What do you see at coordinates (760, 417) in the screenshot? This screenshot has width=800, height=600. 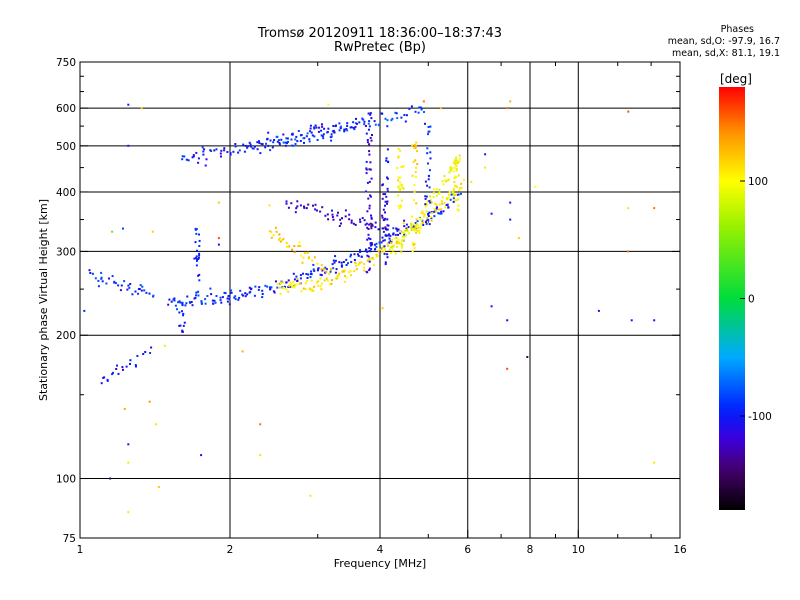 I see `colorbar-tick-label: -100` at bounding box center [760, 417].